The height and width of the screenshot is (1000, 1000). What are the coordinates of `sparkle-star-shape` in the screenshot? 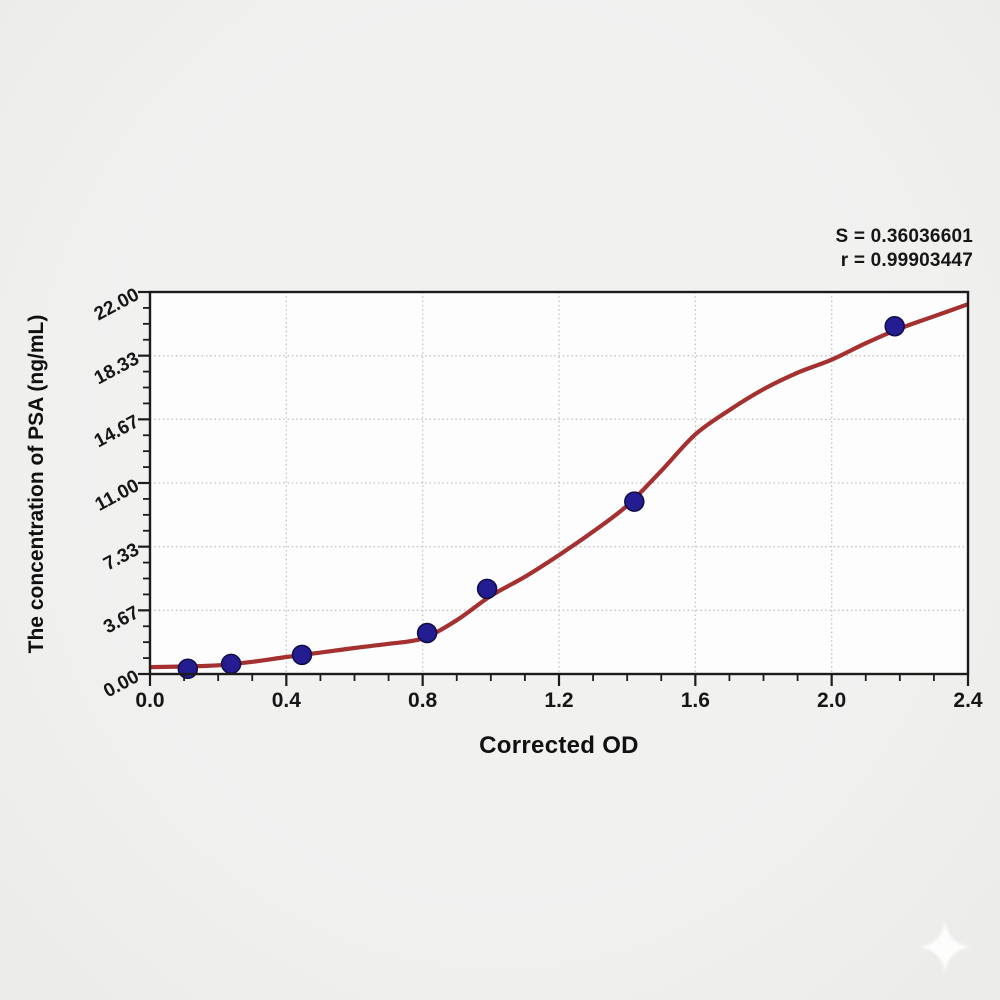 It's located at (945, 947).